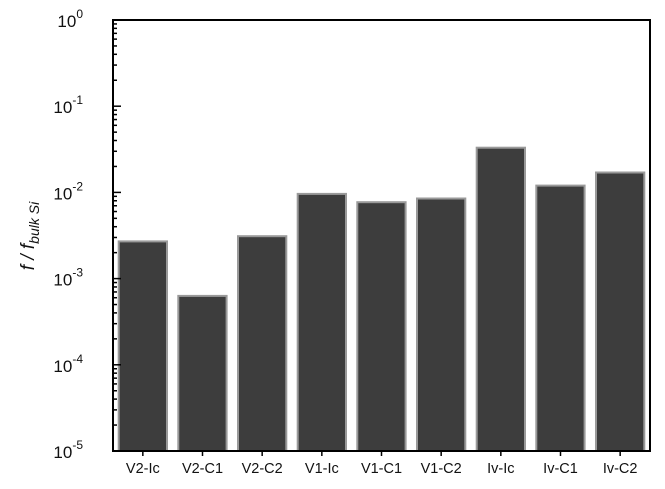  I want to click on y-tick-label: 10⁻⁴, so click(68, 364).